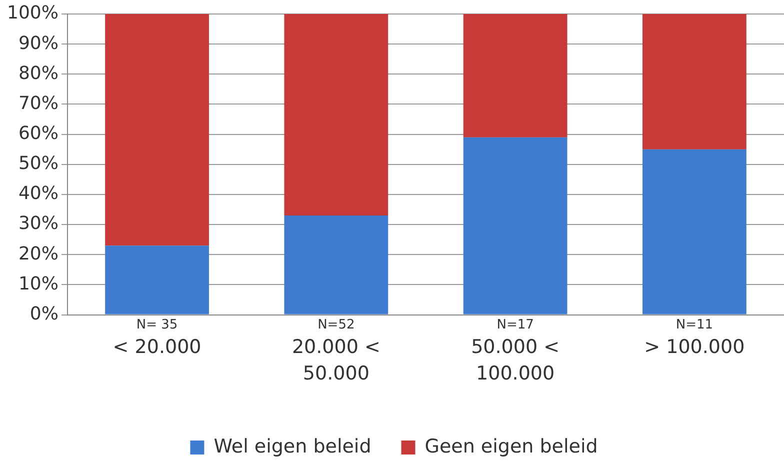 Image resolution: width=784 pixels, height=467 pixels. What do you see at coordinates (38, 283) in the screenshot?
I see `y-tick-label: 10%` at bounding box center [38, 283].